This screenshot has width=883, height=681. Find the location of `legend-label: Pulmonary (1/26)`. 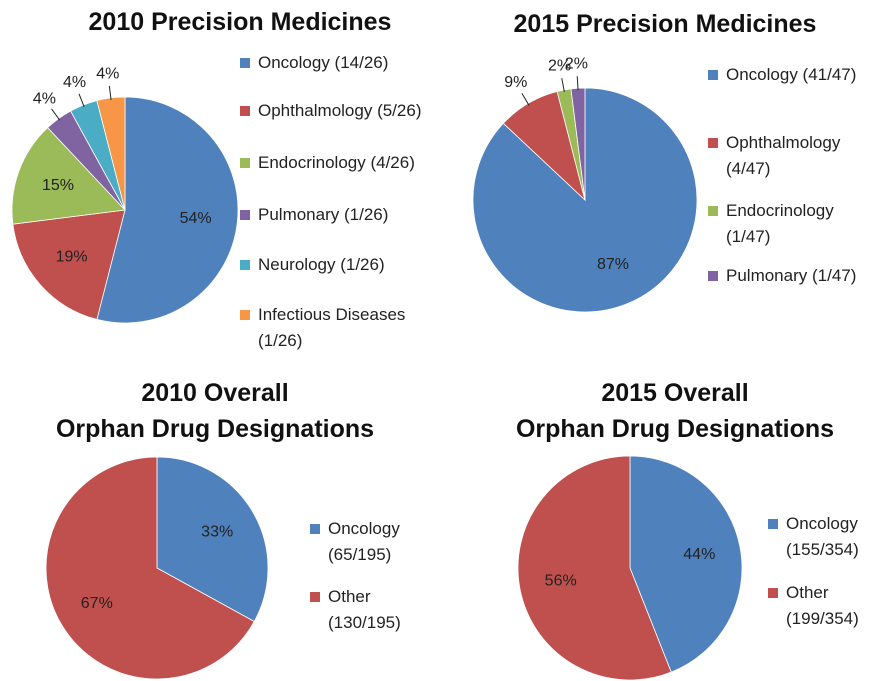

legend-label: Pulmonary (1/26) is located at coordinates (323, 214).